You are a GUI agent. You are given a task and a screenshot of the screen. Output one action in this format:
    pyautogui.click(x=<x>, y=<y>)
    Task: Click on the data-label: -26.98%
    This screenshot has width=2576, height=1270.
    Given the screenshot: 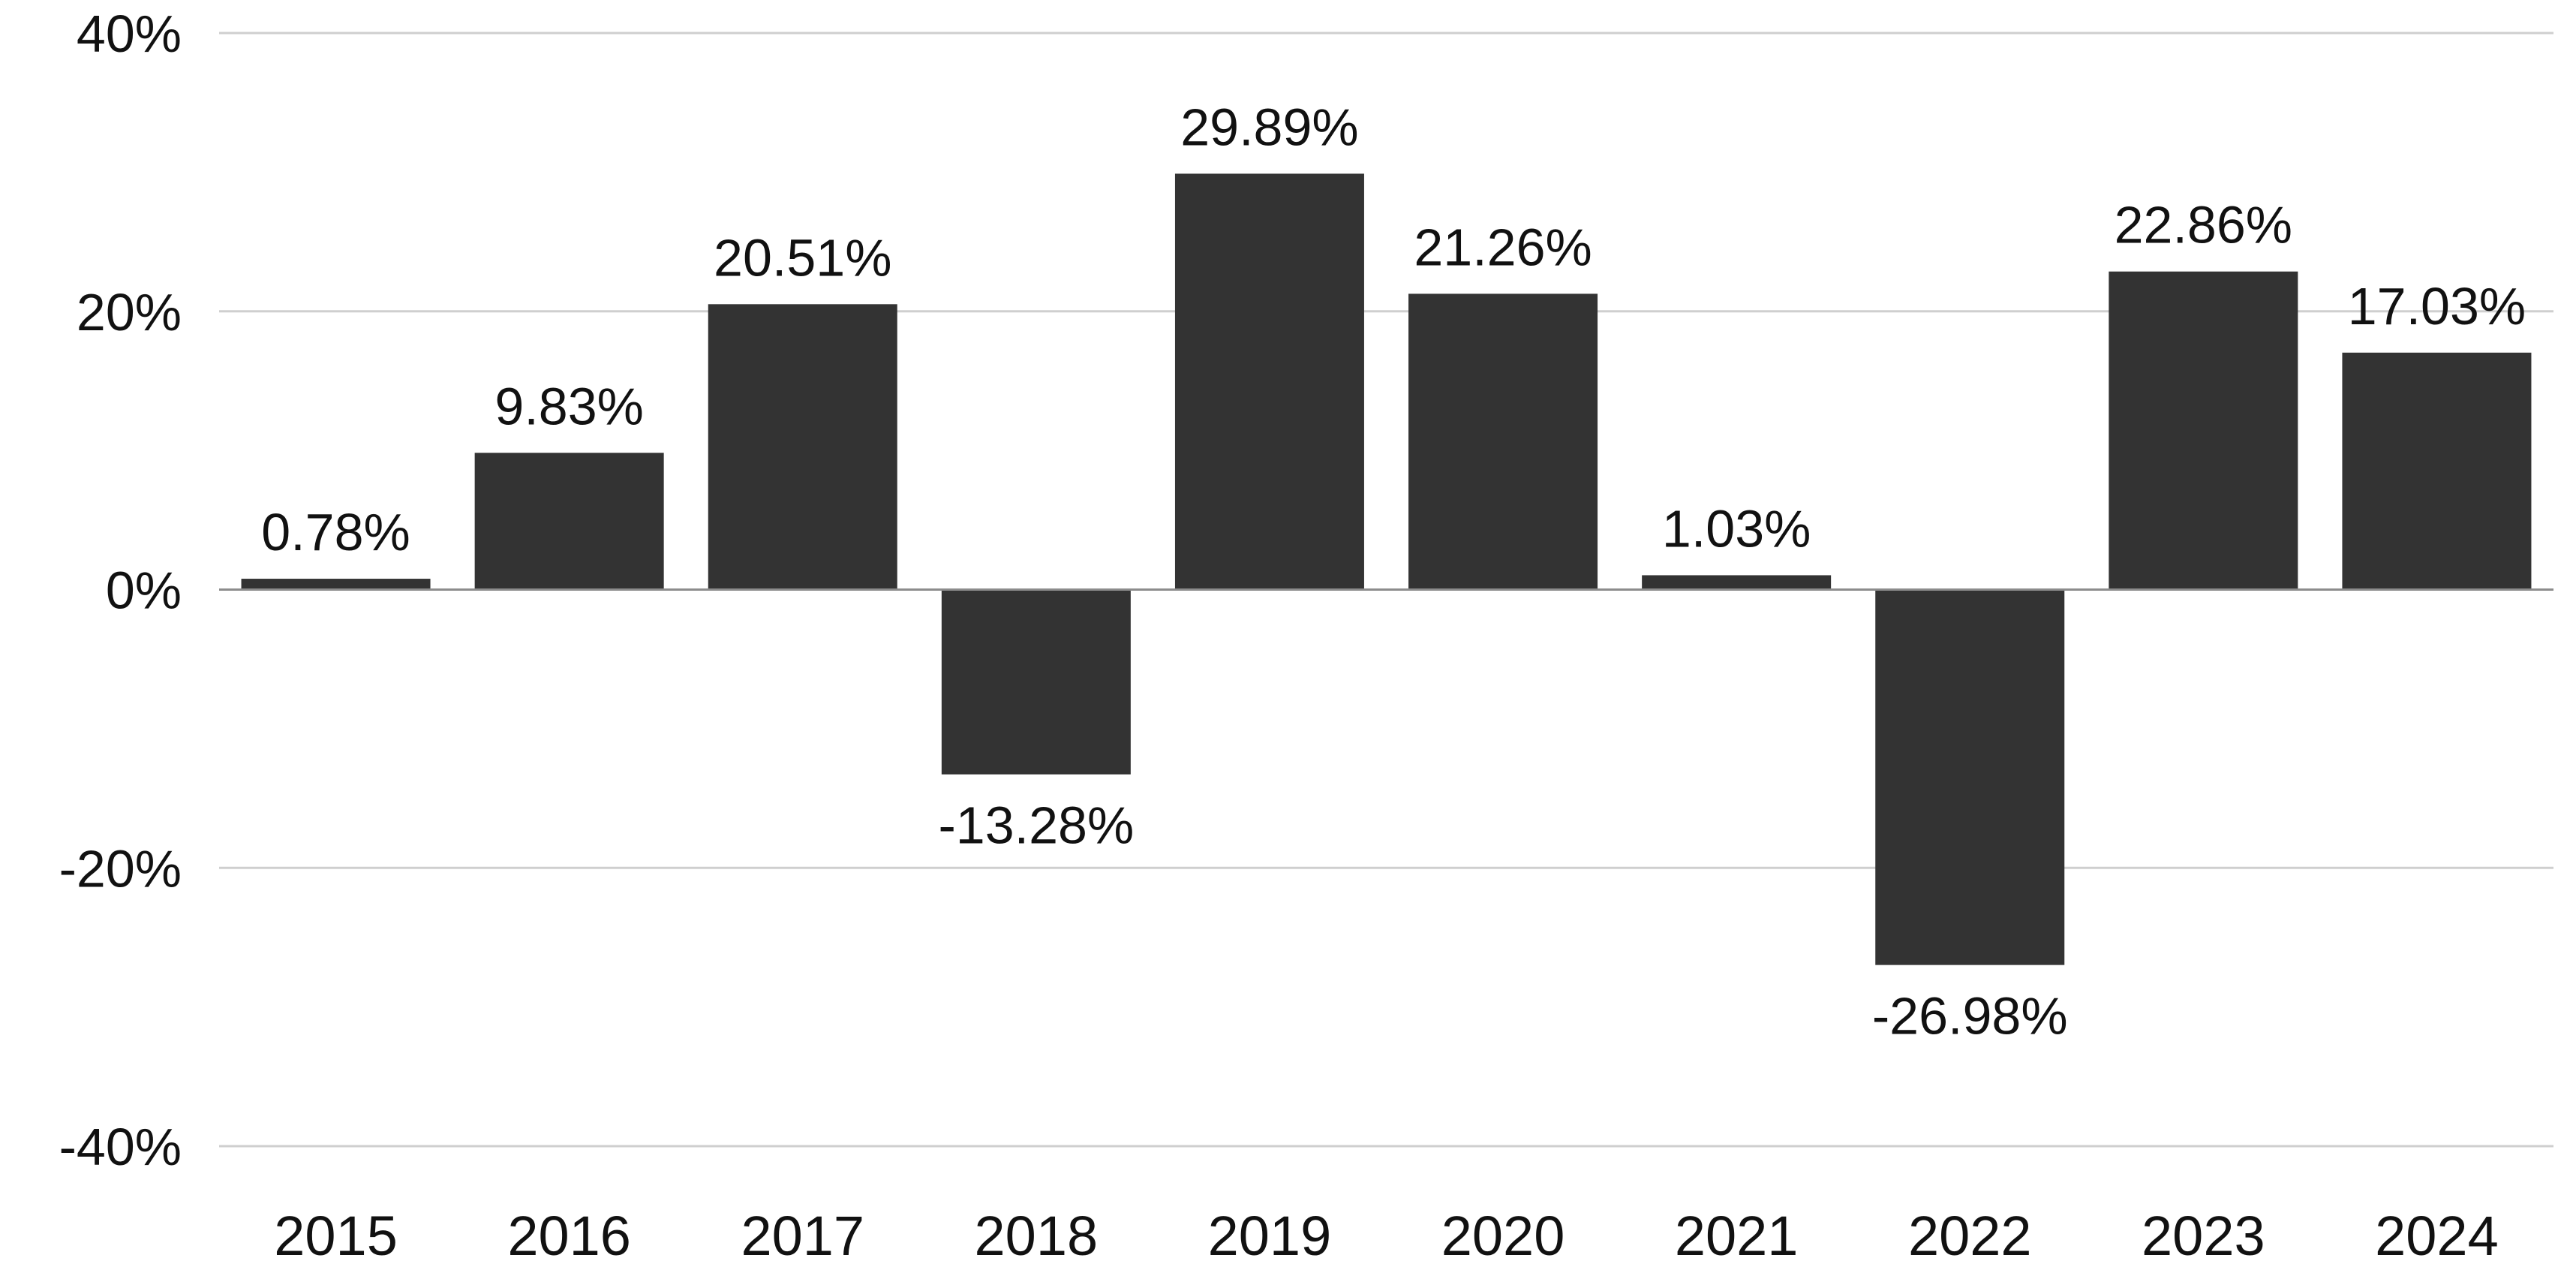 What is the action you would take?
    pyautogui.click(x=1970, y=1016)
    